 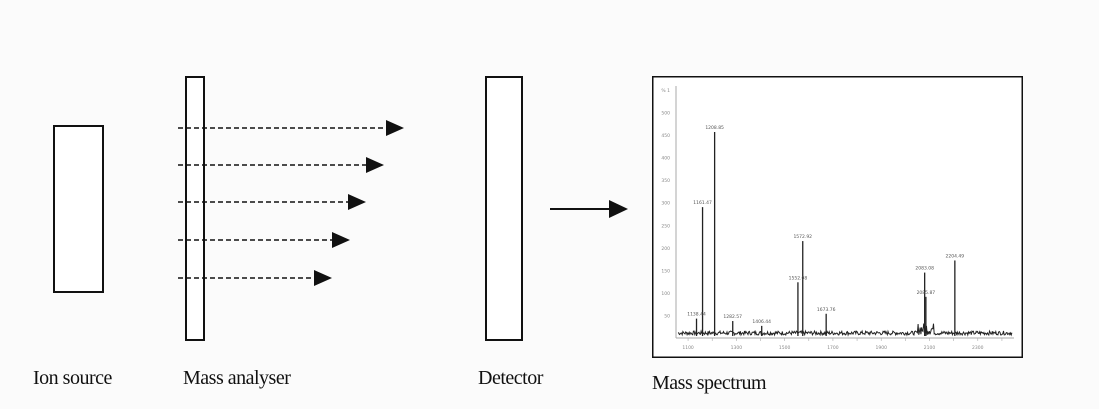 What do you see at coordinates (926, 293) in the screenshot?
I see `spectrum-peak-label: 2085.87` at bounding box center [926, 293].